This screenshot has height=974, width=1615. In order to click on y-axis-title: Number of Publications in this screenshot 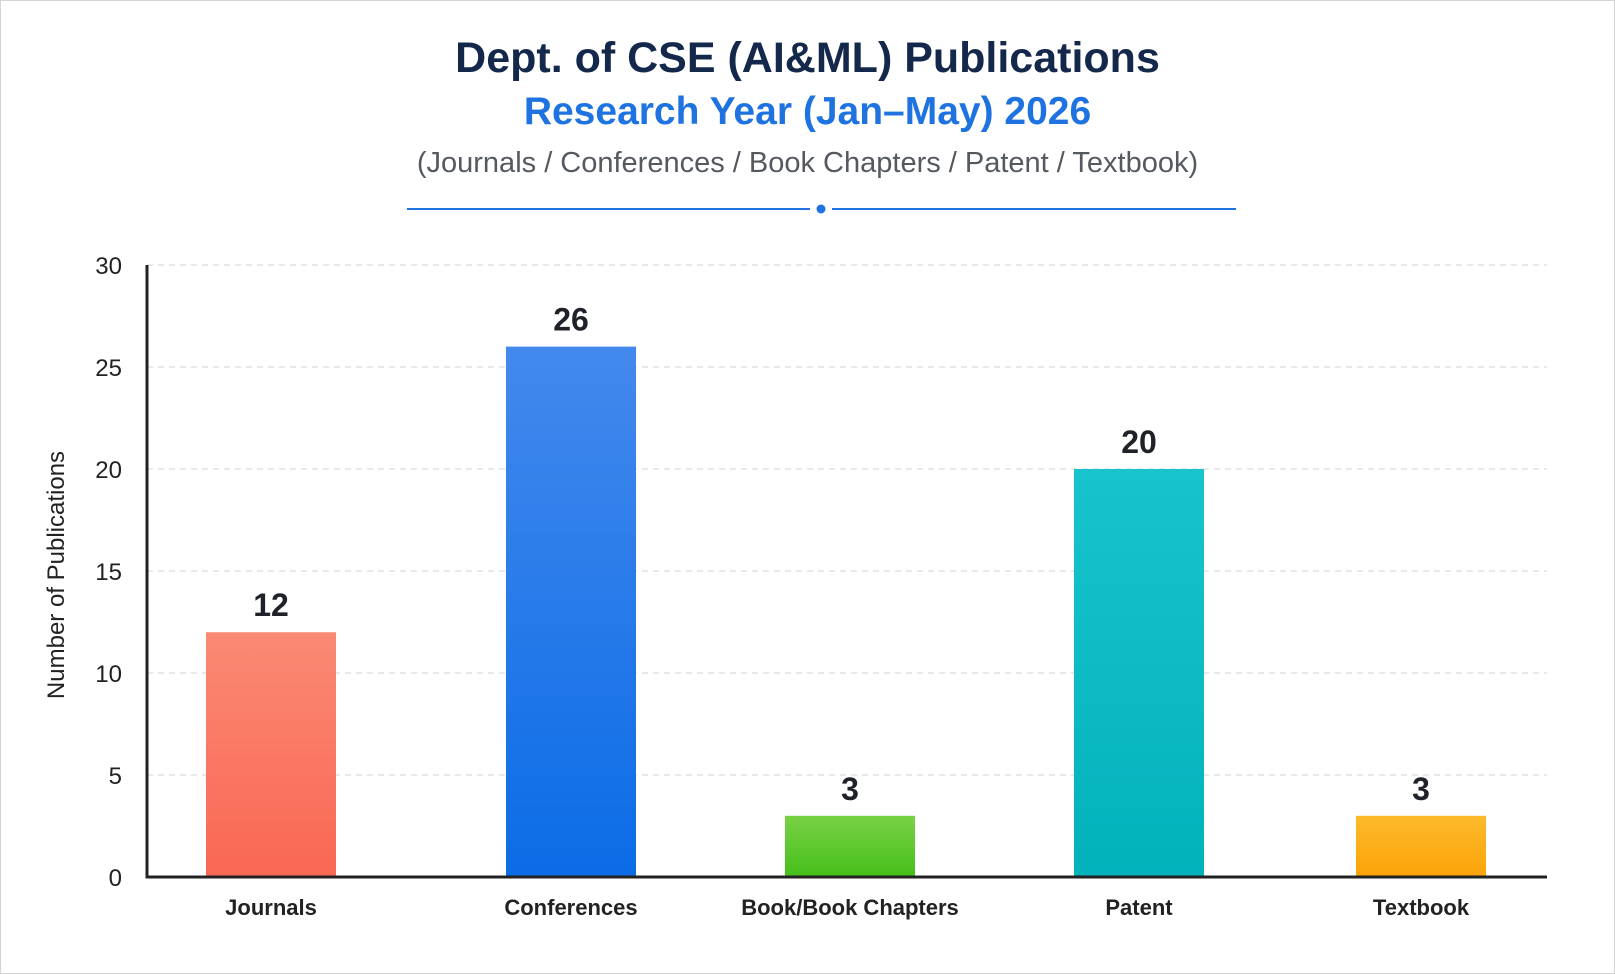, I will do `click(56, 575)`.